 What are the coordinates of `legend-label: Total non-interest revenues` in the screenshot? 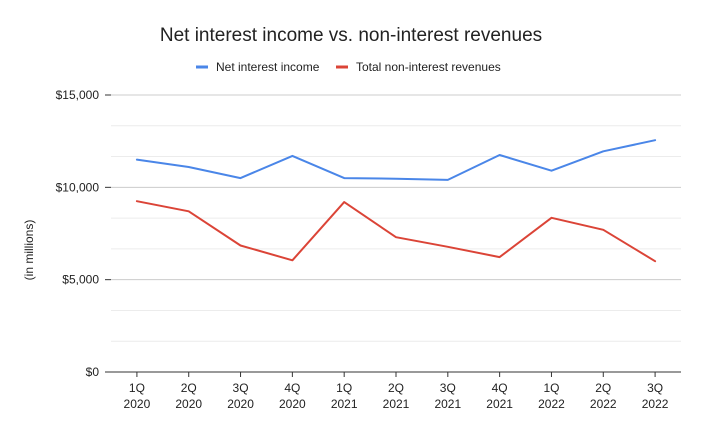 It's located at (428, 67).